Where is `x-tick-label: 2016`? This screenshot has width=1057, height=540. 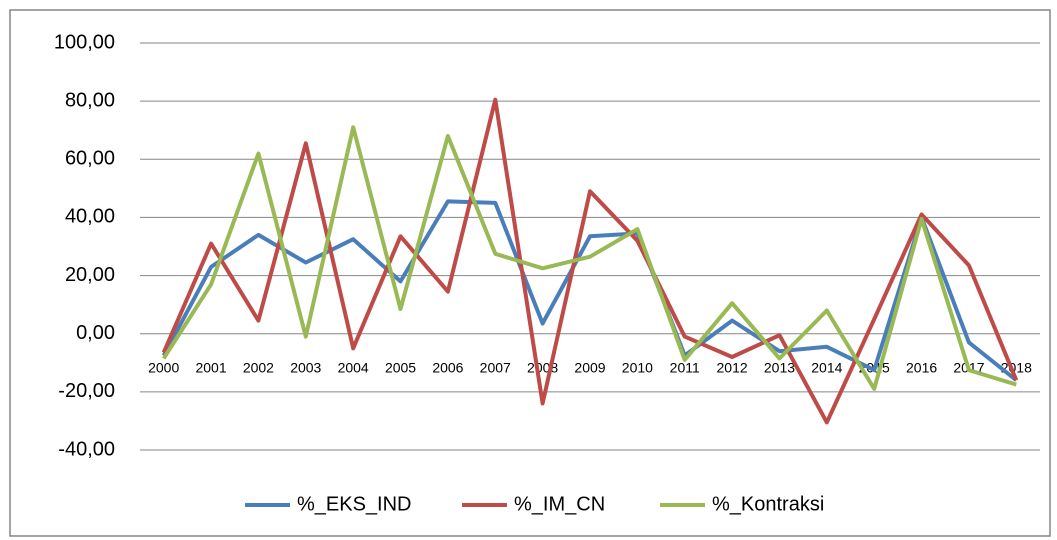
x-tick-label: 2016 is located at coordinates (921, 367).